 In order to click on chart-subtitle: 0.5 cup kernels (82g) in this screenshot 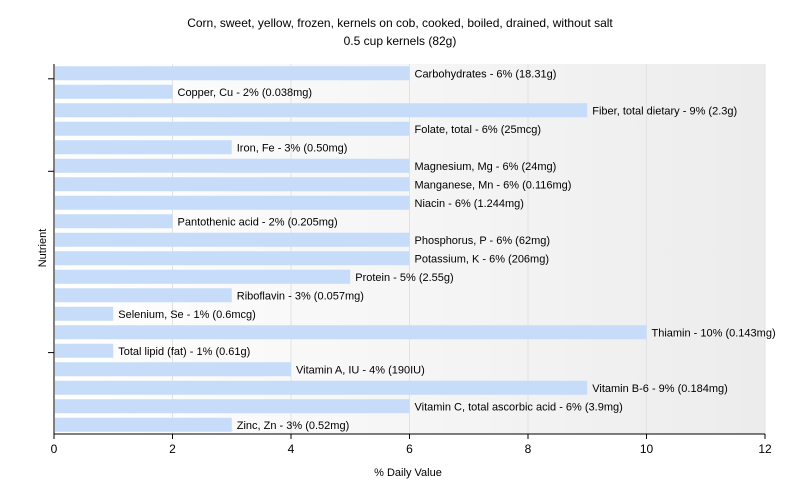, I will do `click(400, 41)`.